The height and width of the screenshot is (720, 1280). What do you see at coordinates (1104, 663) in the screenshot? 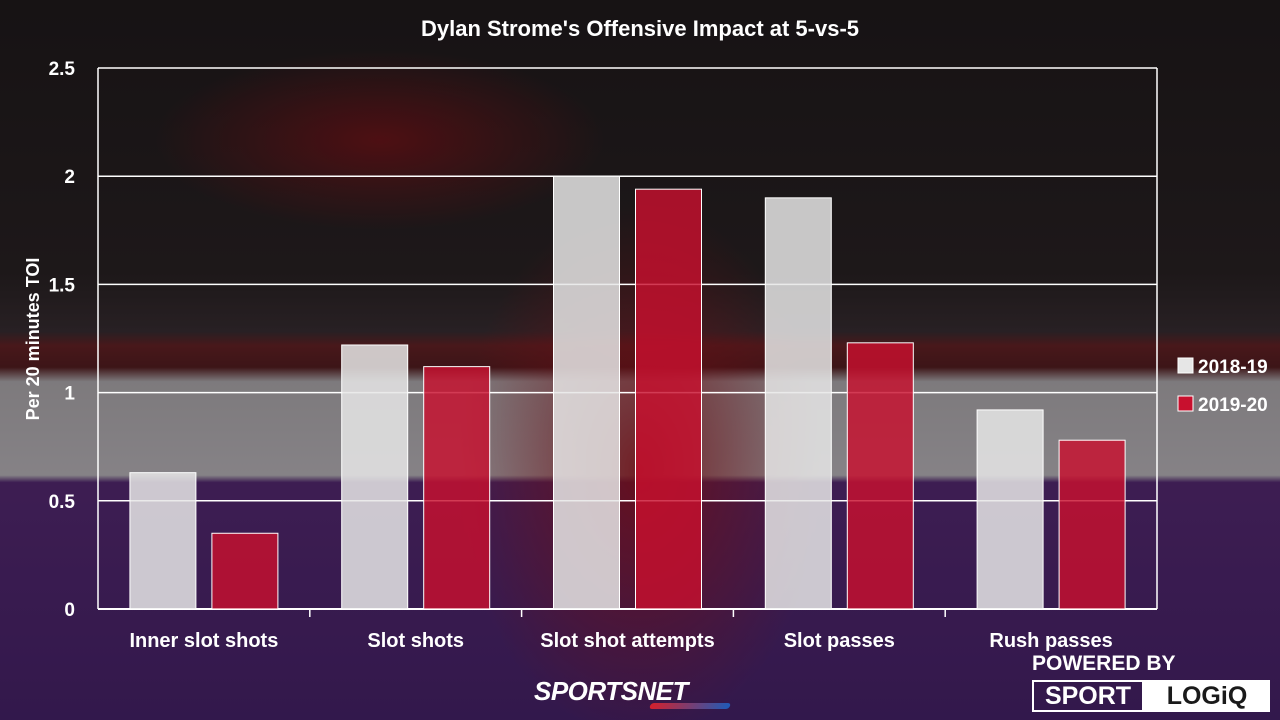
I see `powered-by-label: POWERED BY` at bounding box center [1104, 663].